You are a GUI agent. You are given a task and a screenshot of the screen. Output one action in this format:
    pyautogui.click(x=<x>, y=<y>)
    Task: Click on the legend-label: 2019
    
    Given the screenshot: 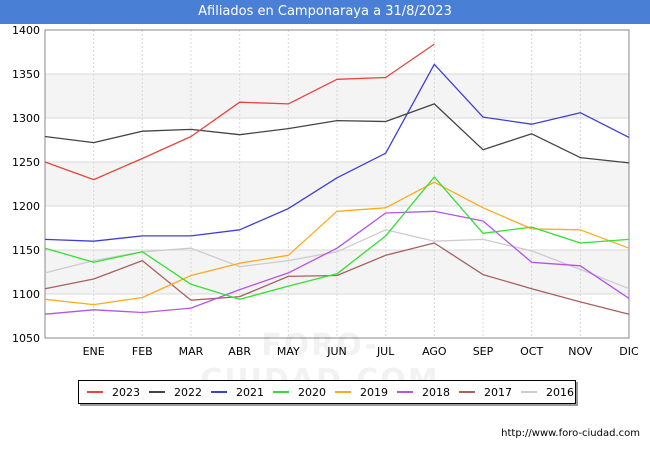 What is the action you would take?
    pyautogui.click(x=374, y=392)
    